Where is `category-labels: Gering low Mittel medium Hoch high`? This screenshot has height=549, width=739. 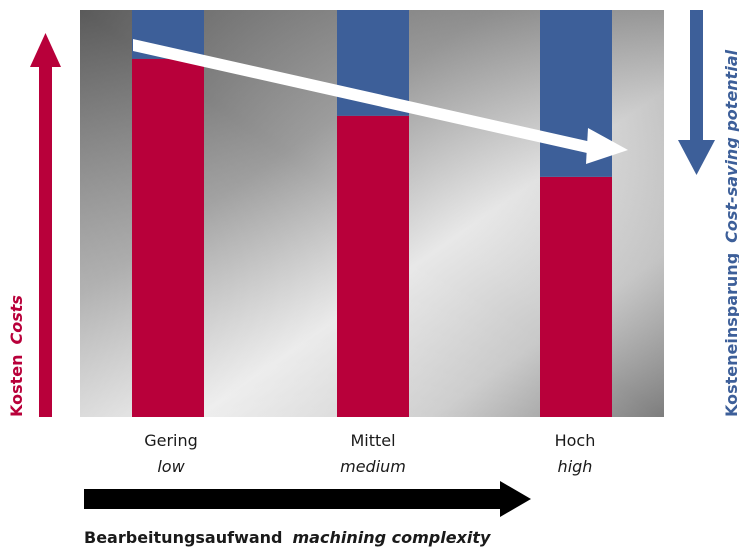
category-labels: Gering low Mittel medium Hoch high is located at coordinates (369, 453).